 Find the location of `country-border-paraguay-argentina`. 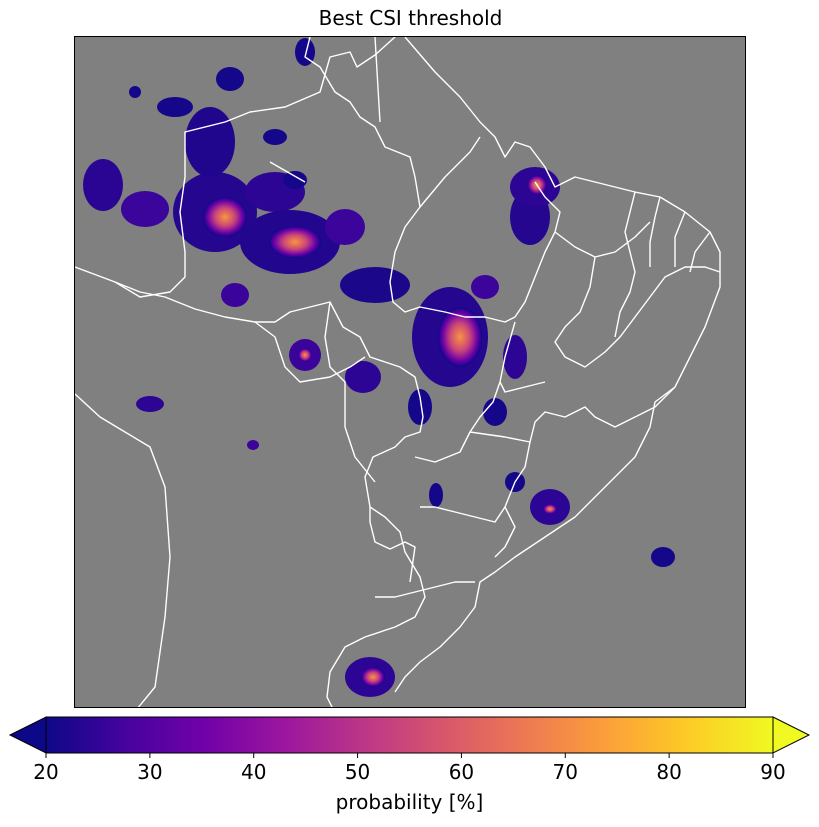

country-border-paraguay-argentina is located at coordinates (376, 606).